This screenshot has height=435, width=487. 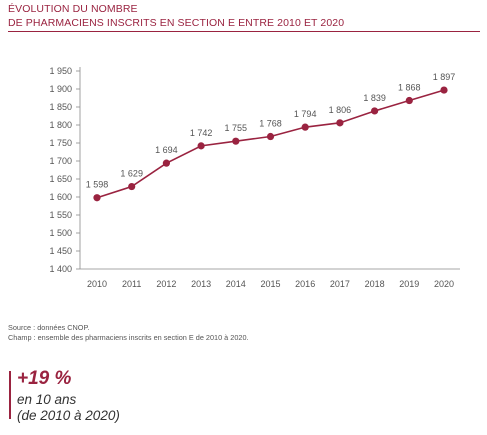 I want to click on data-label: 1 806, so click(x=340, y=110).